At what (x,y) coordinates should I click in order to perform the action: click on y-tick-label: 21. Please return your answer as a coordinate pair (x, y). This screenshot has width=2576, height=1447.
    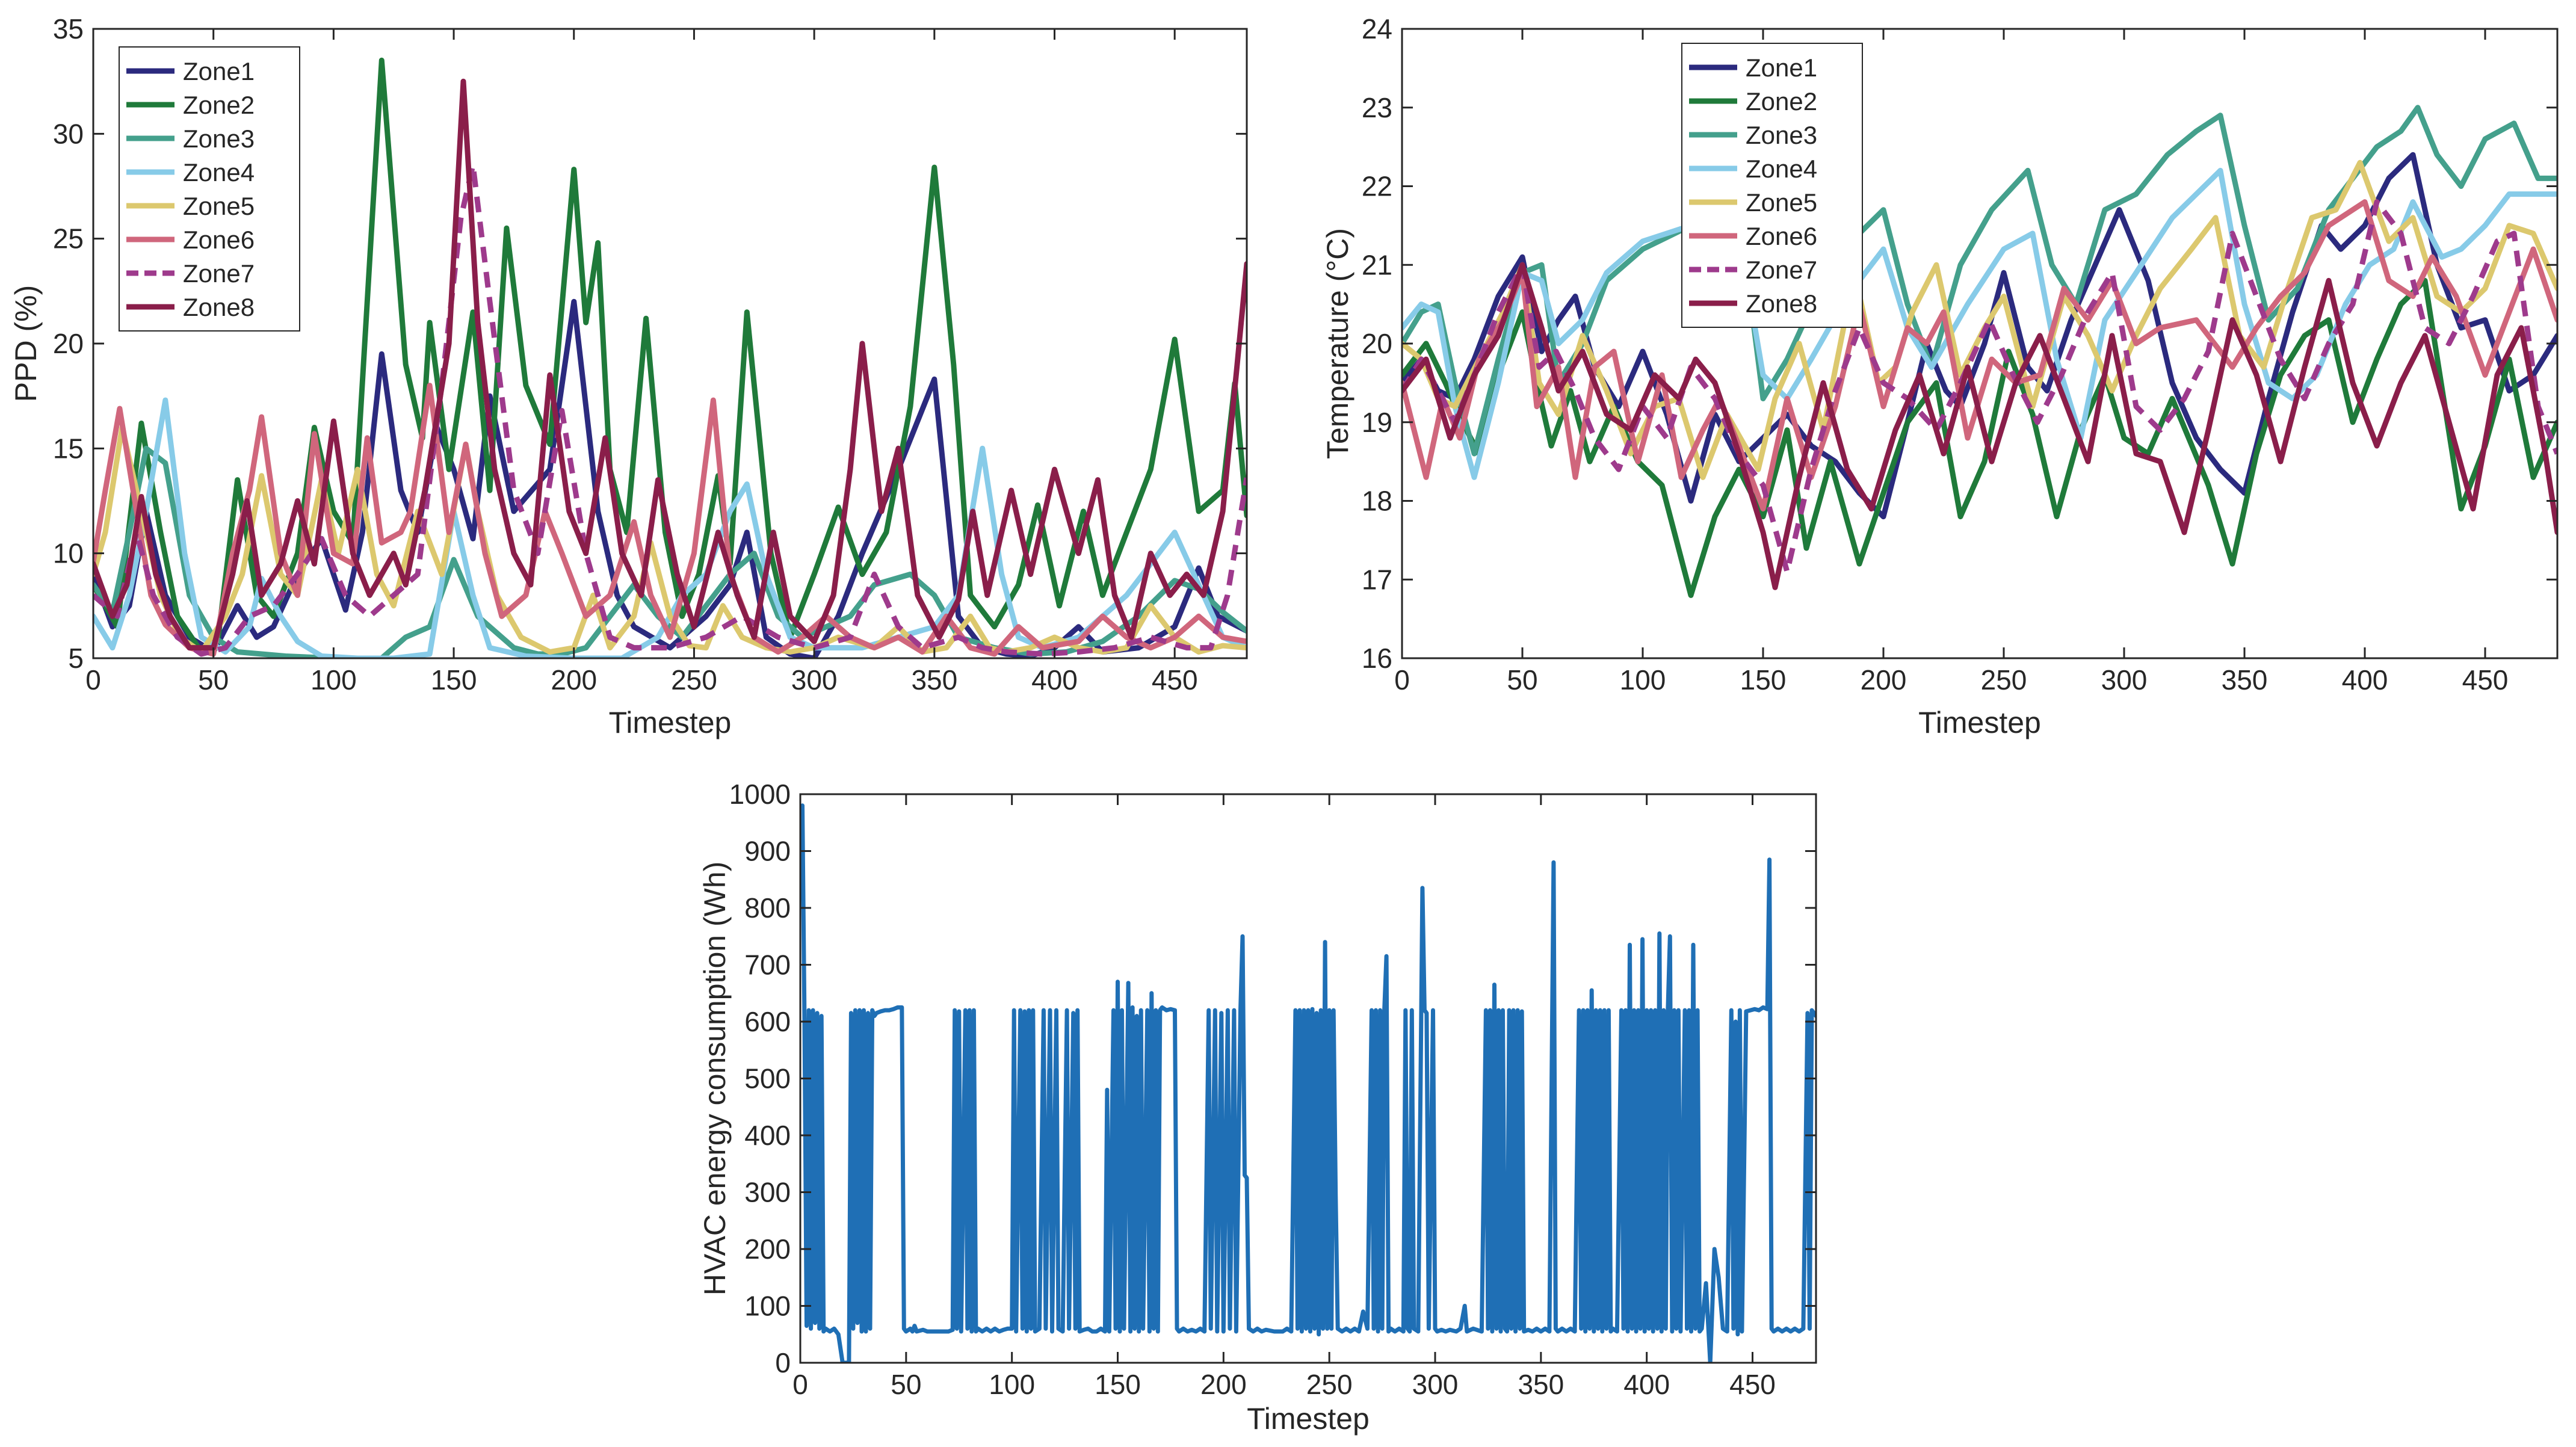
    Looking at the image, I should click on (1377, 264).